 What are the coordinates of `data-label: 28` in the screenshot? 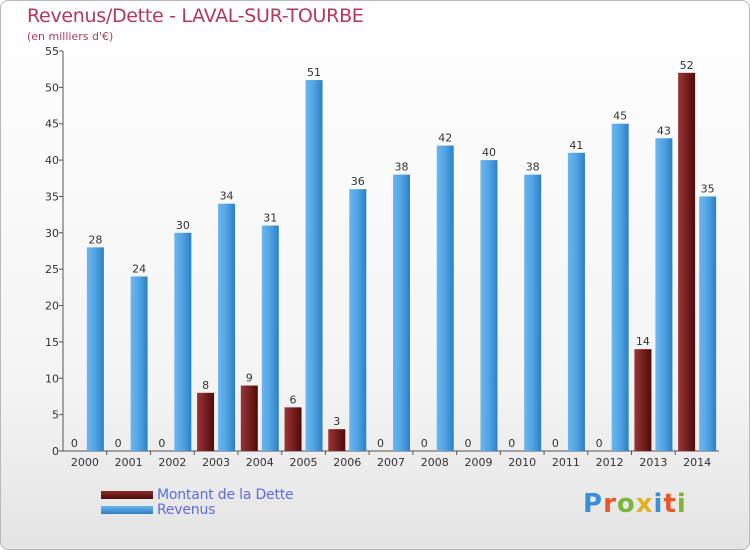 It's located at (95, 239).